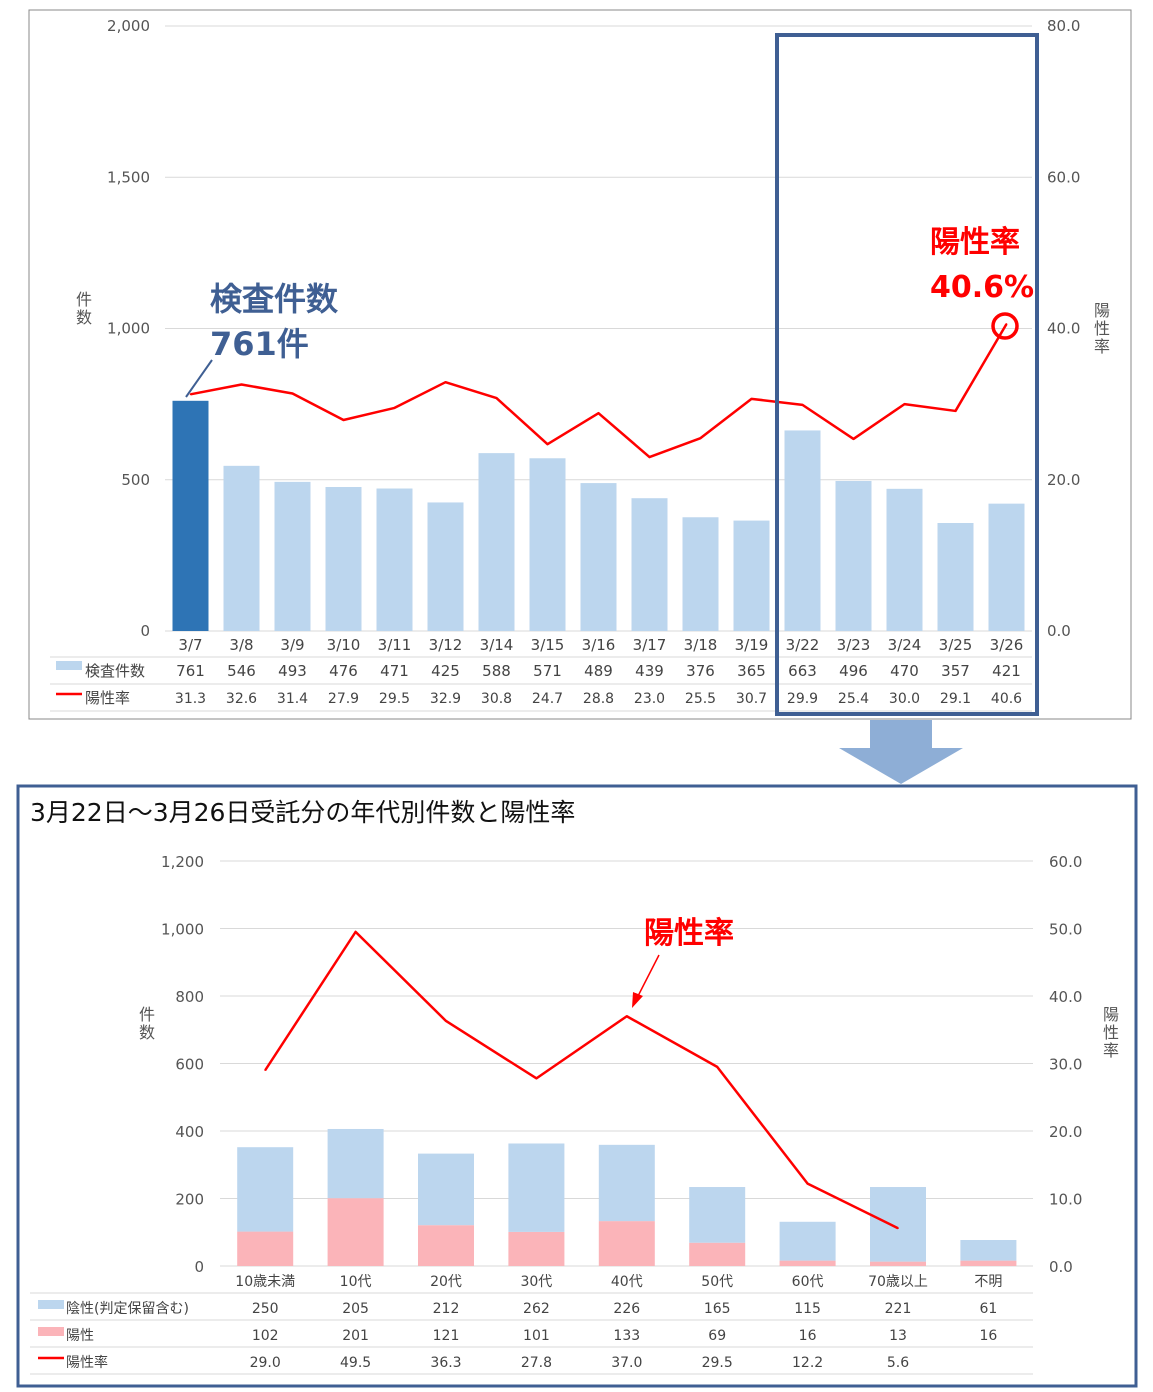 This screenshot has height=1392, width=1153. What do you see at coordinates (189, 1200) in the screenshot?
I see `chart2-y-tick: 200` at bounding box center [189, 1200].